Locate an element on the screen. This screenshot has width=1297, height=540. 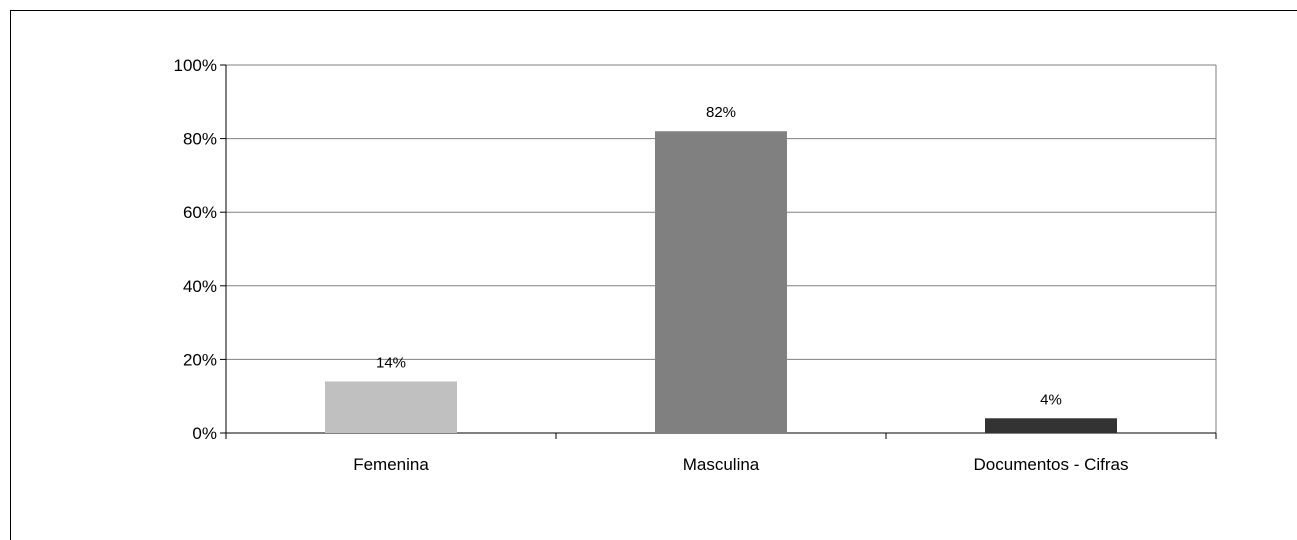
y-tick-label: 80% is located at coordinates (200, 139).